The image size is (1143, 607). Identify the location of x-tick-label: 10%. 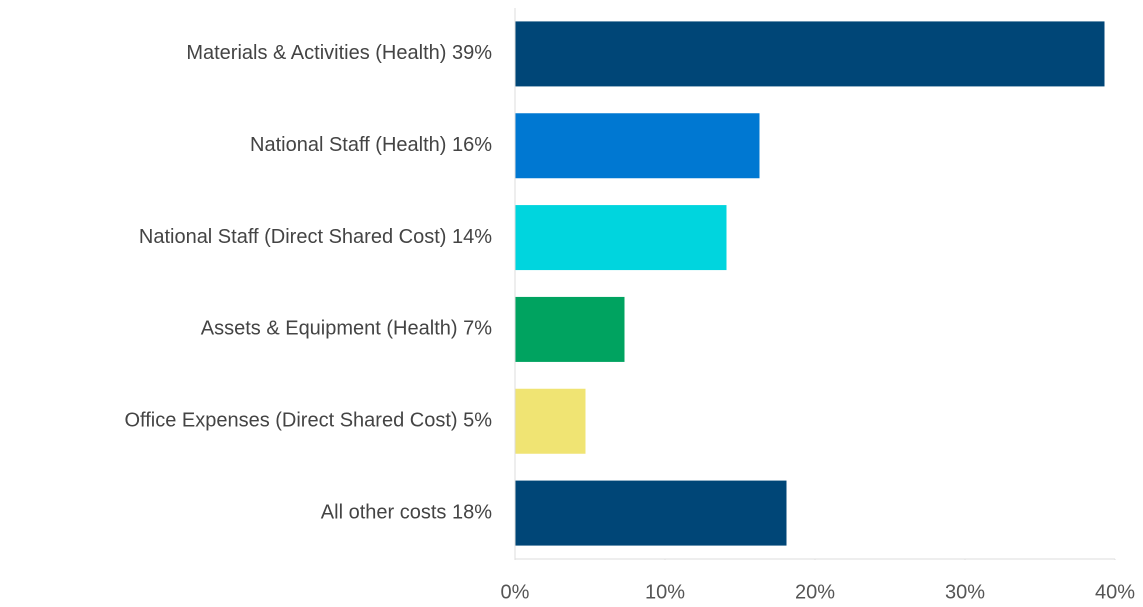
(665, 592).